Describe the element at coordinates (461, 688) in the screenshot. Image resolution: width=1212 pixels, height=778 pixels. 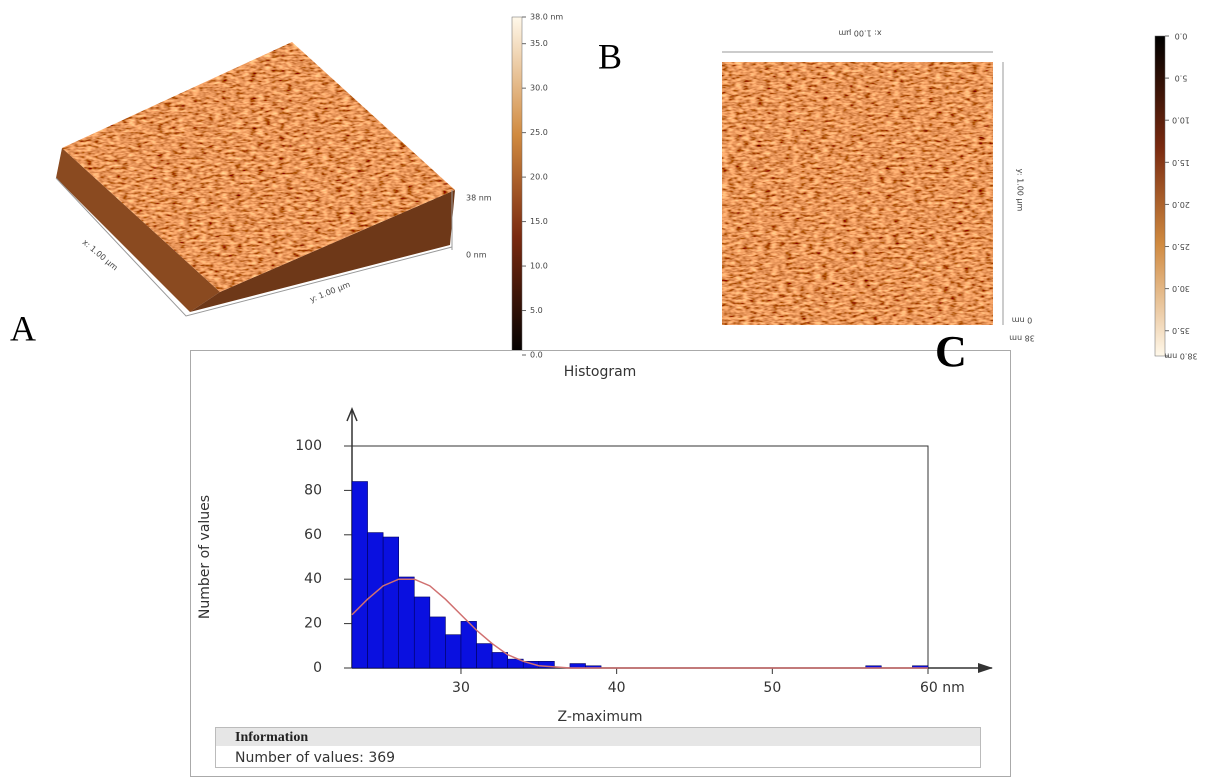
I see `x-tick-label: 30` at that location.